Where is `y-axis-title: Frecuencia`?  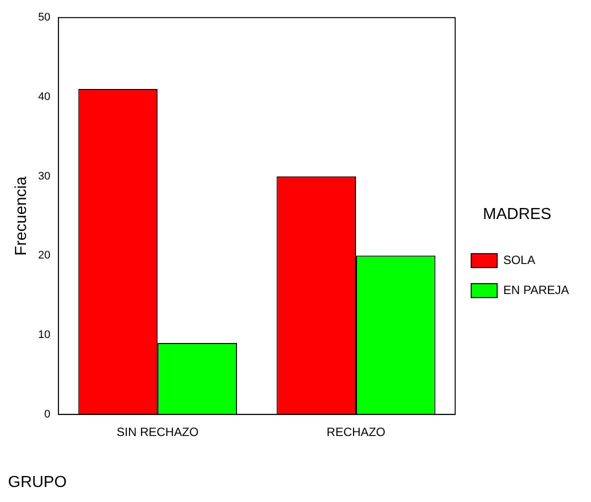 y-axis-title: Frecuencia is located at coordinates (21, 216).